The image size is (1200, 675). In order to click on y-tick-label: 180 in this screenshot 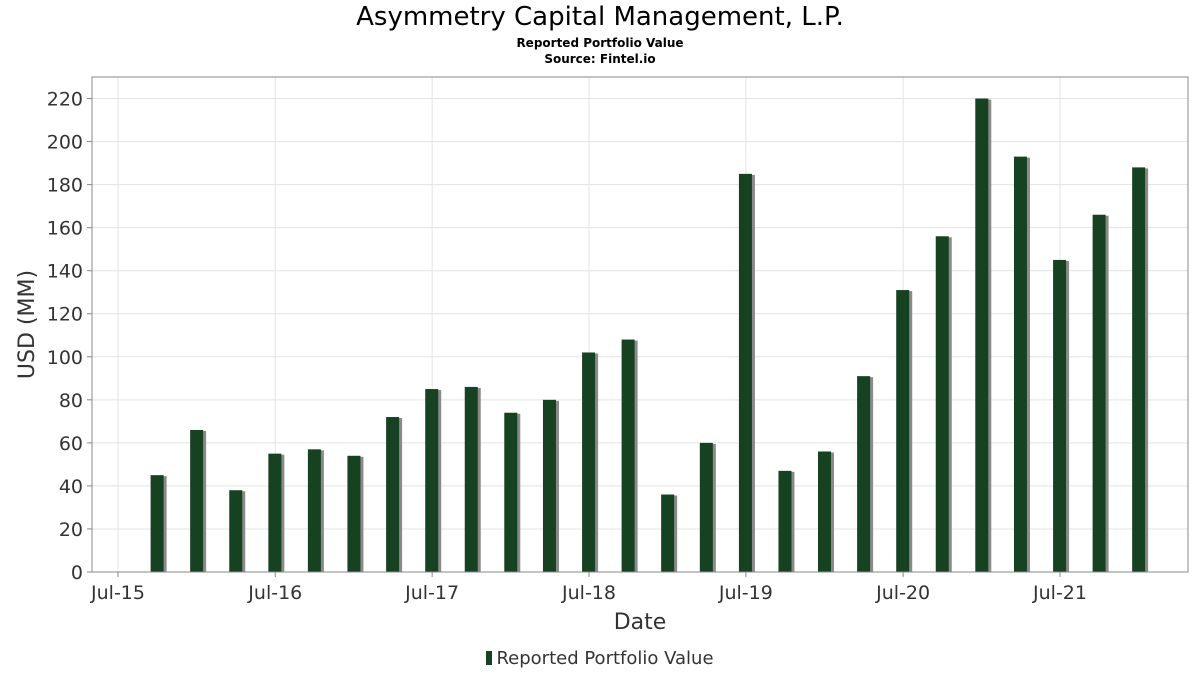, I will do `click(65, 186)`.